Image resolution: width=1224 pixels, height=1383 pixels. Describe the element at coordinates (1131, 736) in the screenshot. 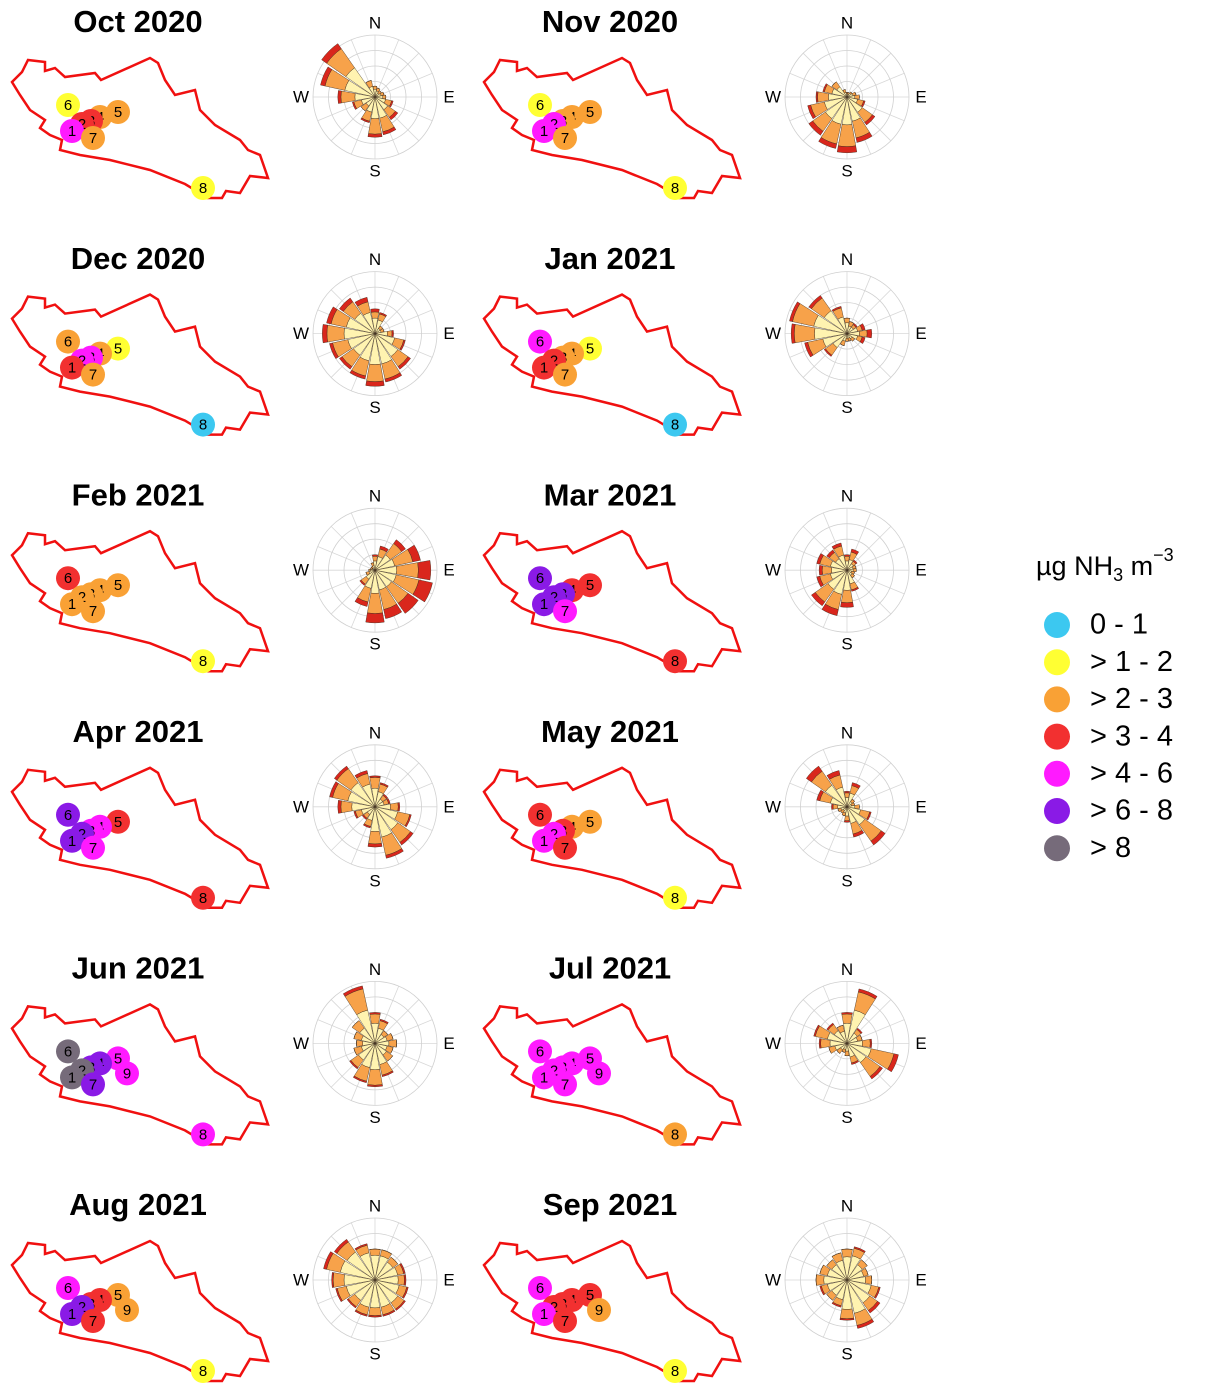

I see `legend-label: > 3 - 4` at that location.